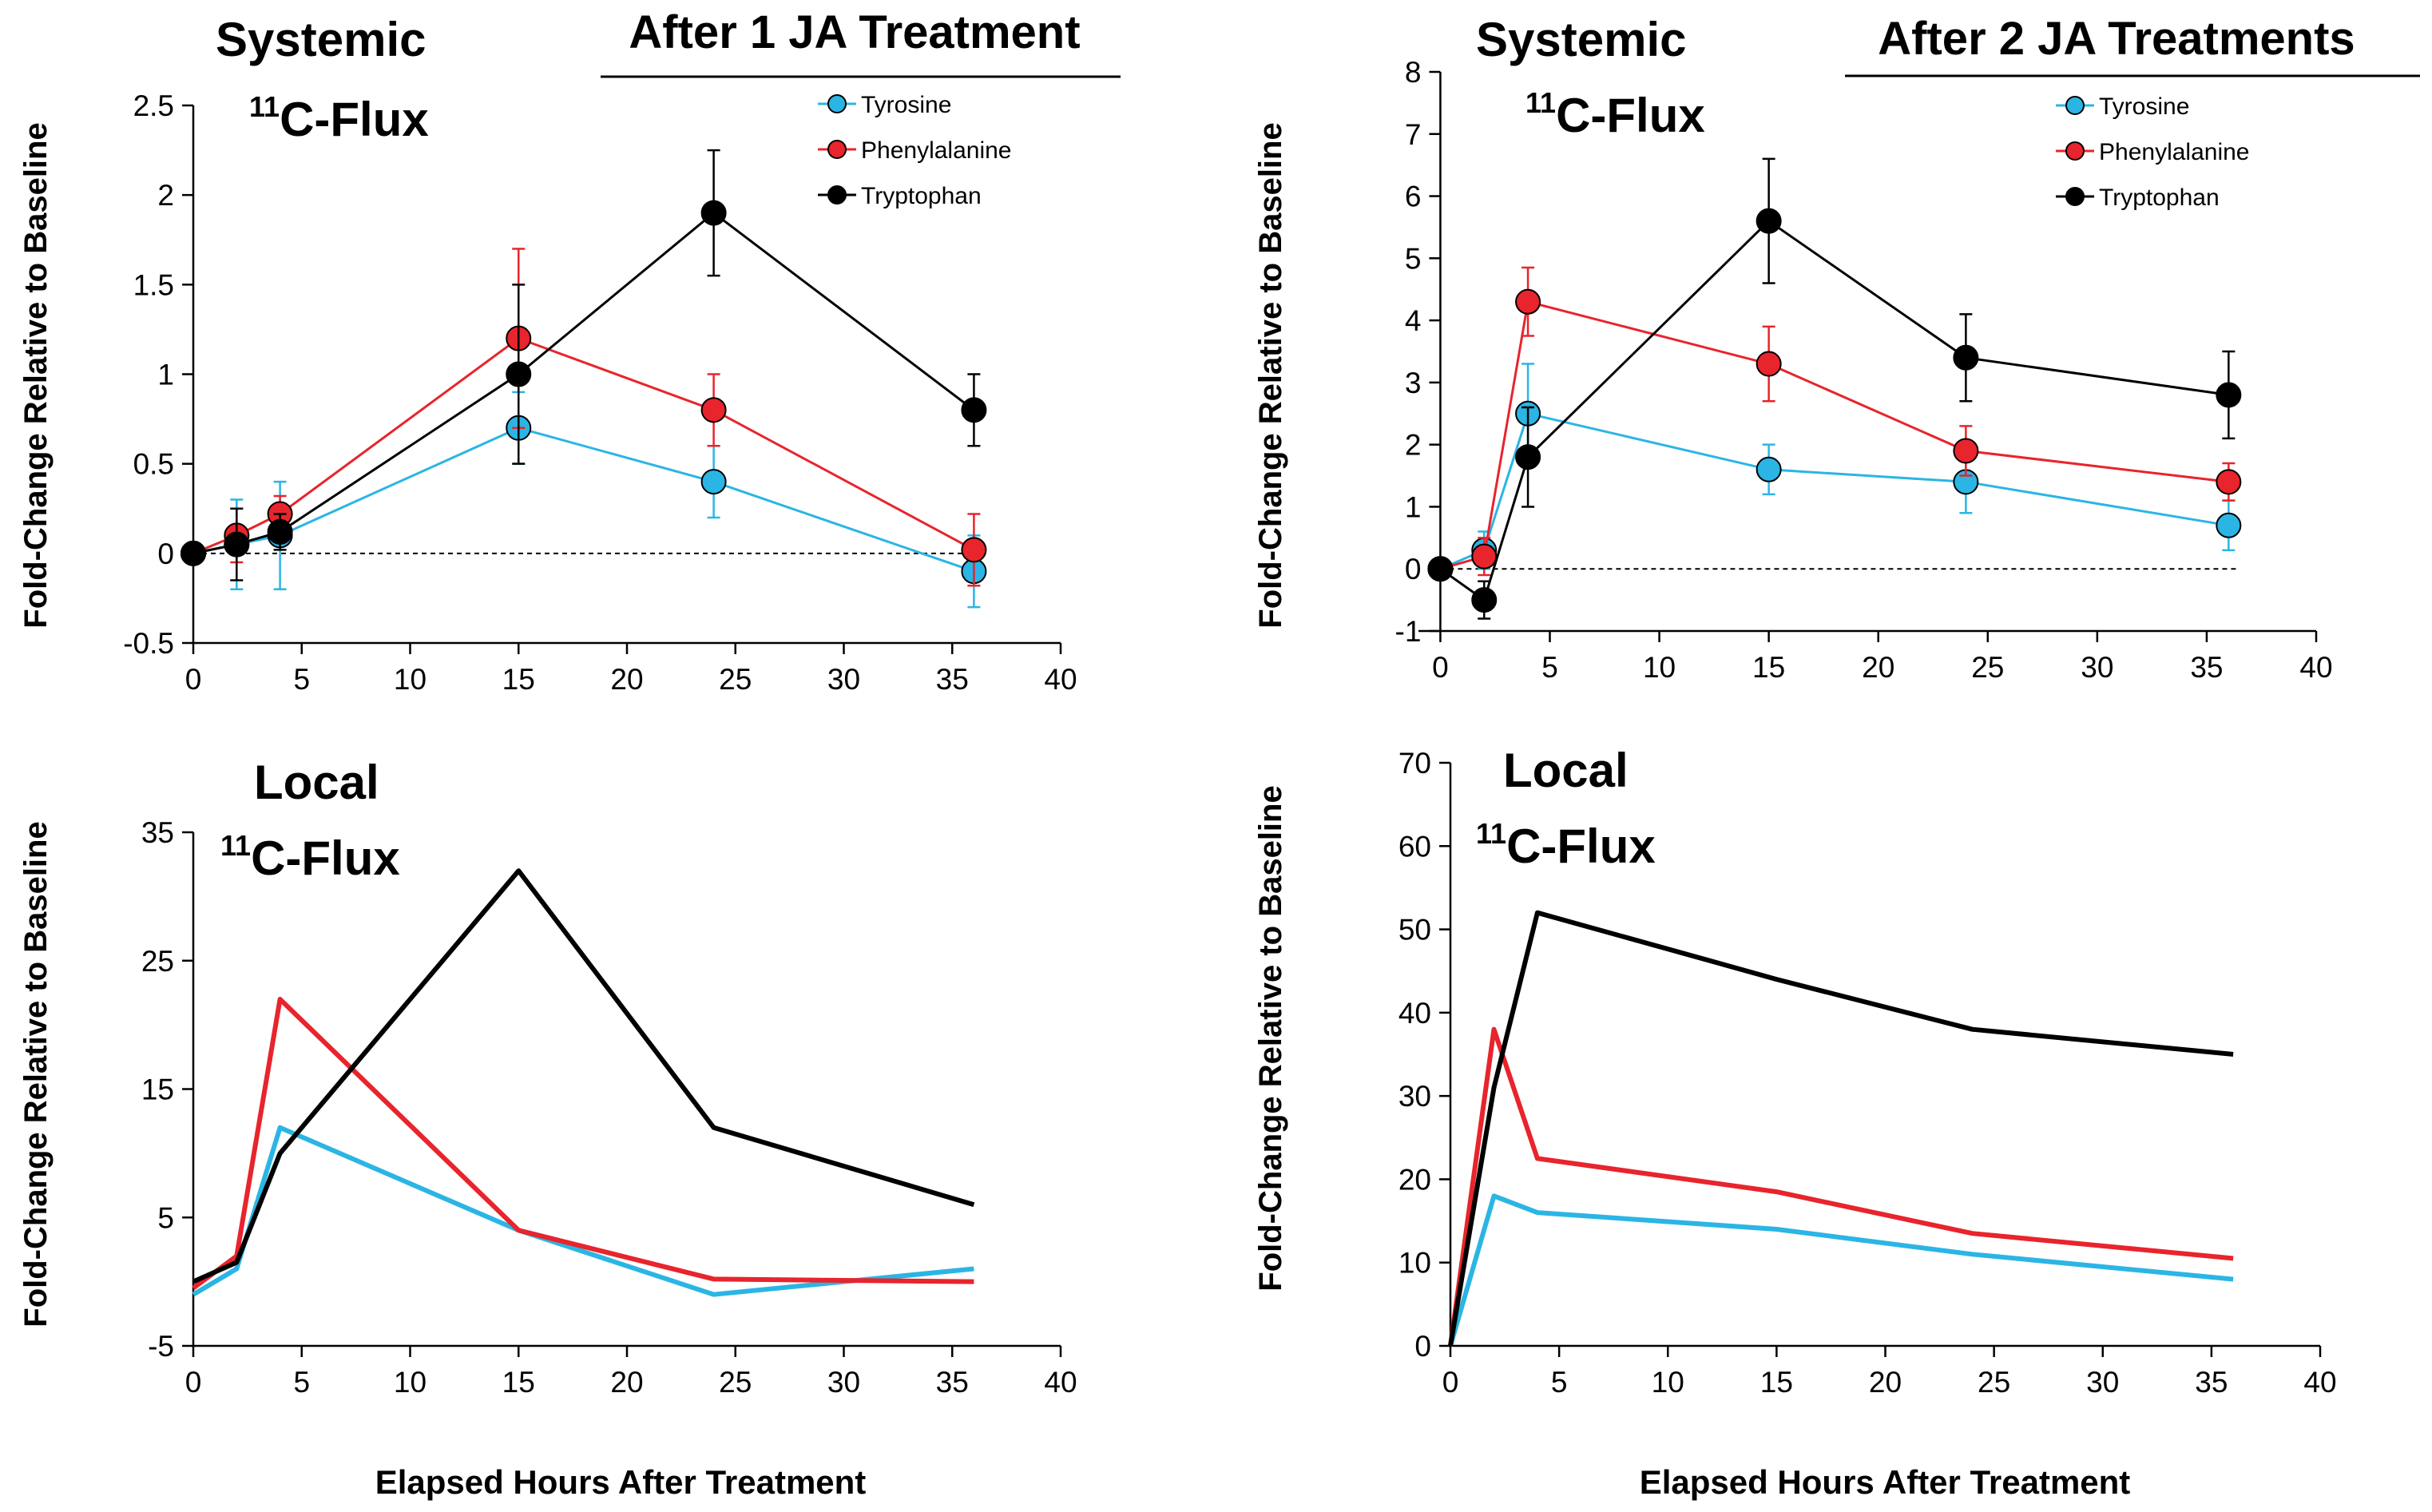 This screenshot has width=2432, height=1512. I want to click on y-tick-label: 7, so click(1413, 134).